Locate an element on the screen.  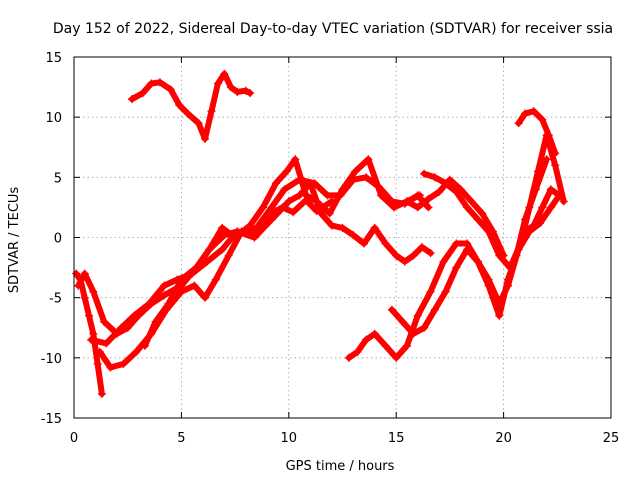
series-group is located at coordinates (191, 106).